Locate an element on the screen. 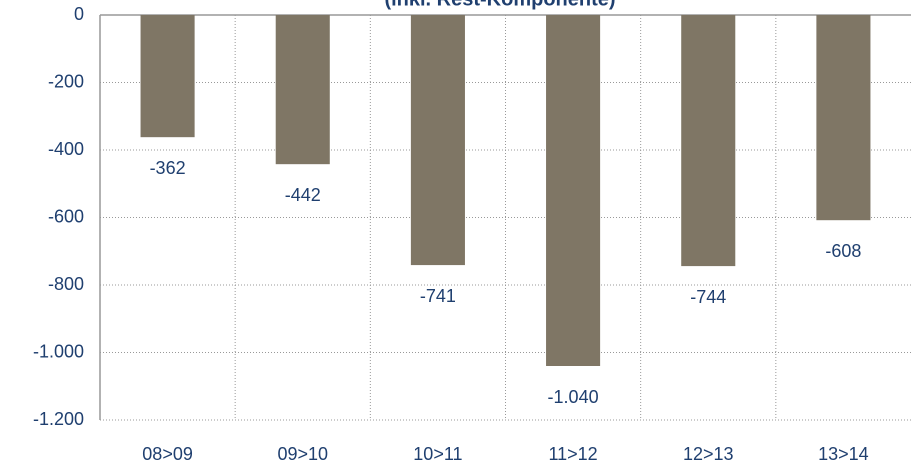 The image size is (913, 468). y-tick-label: -1.200 is located at coordinates (58, 419).